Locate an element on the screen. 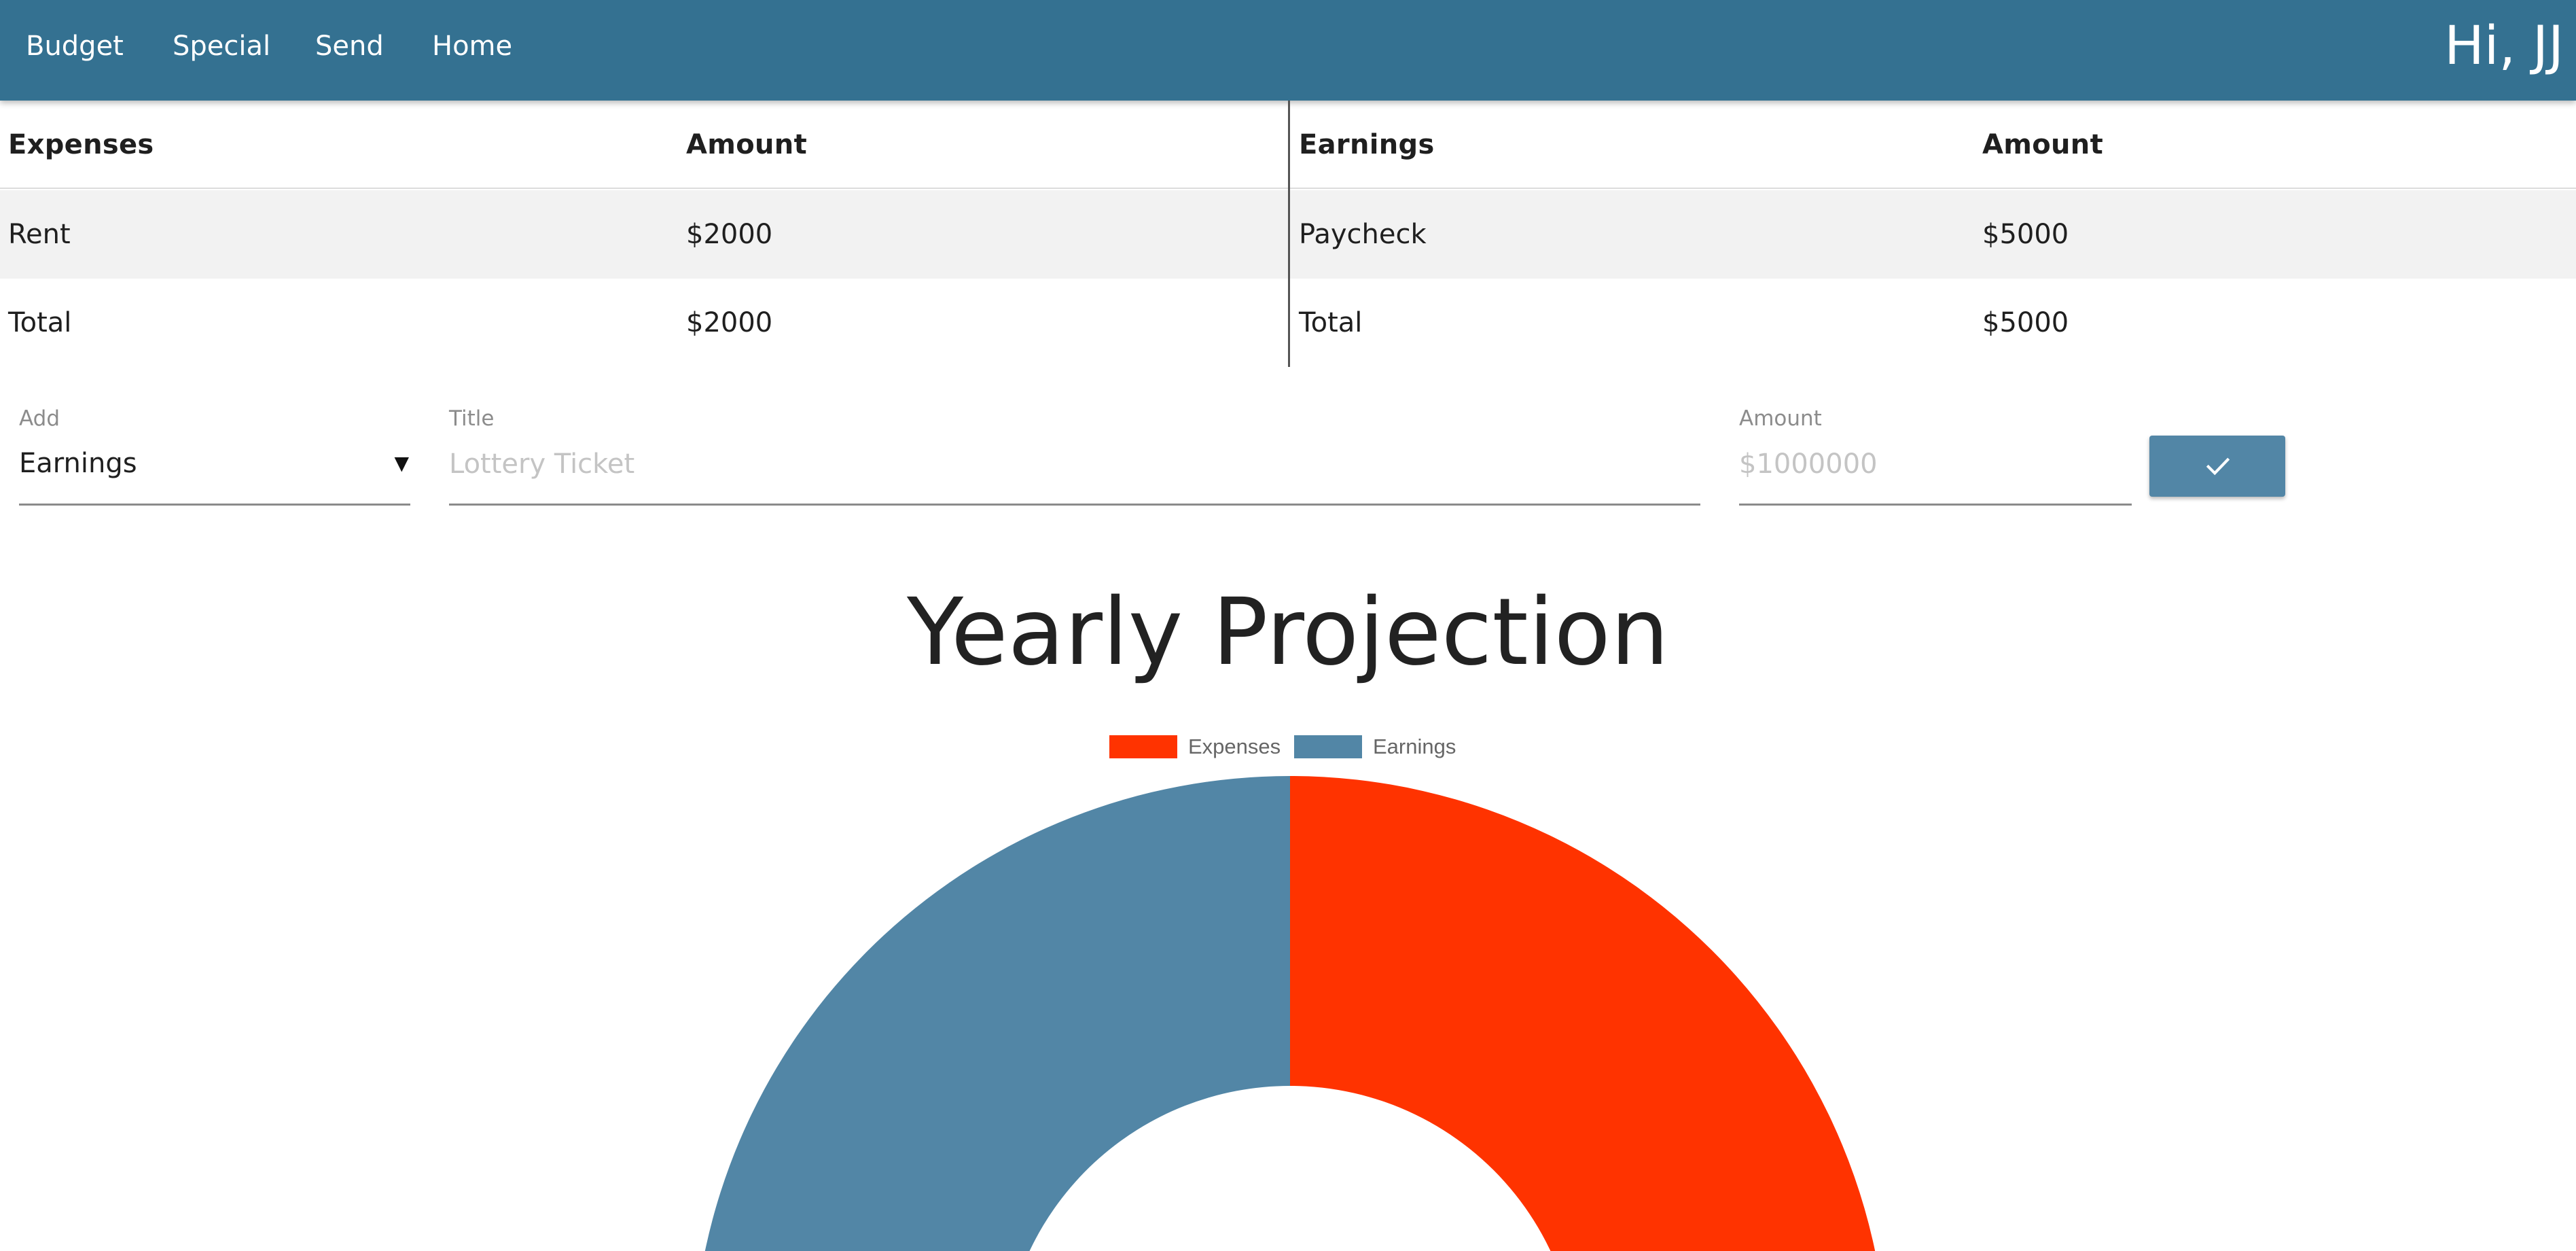 Image resolution: width=2576 pixels, height=1251 pixels. amount-field is located at coordinates (1935, 473).